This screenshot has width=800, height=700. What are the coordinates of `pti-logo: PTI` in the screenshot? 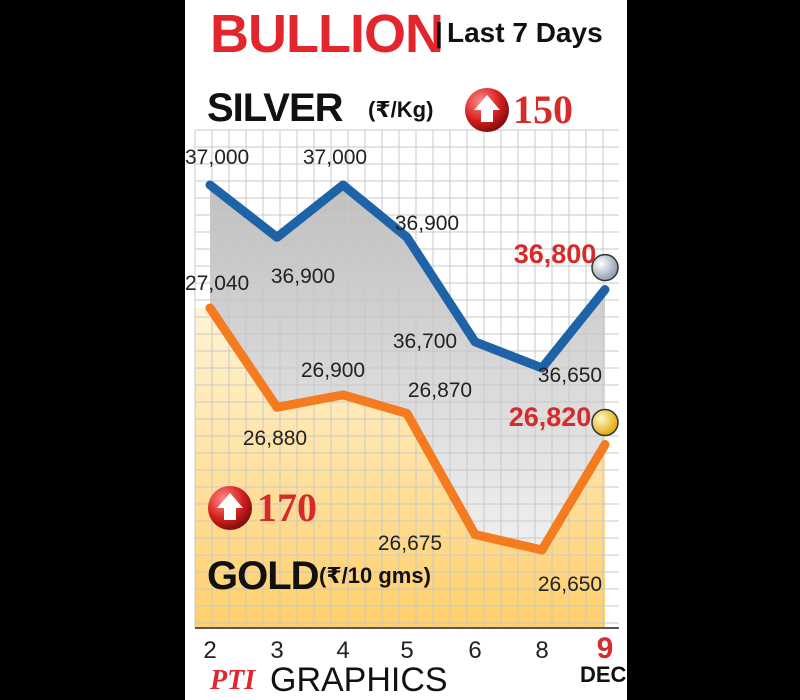 It's located at (233, 680).